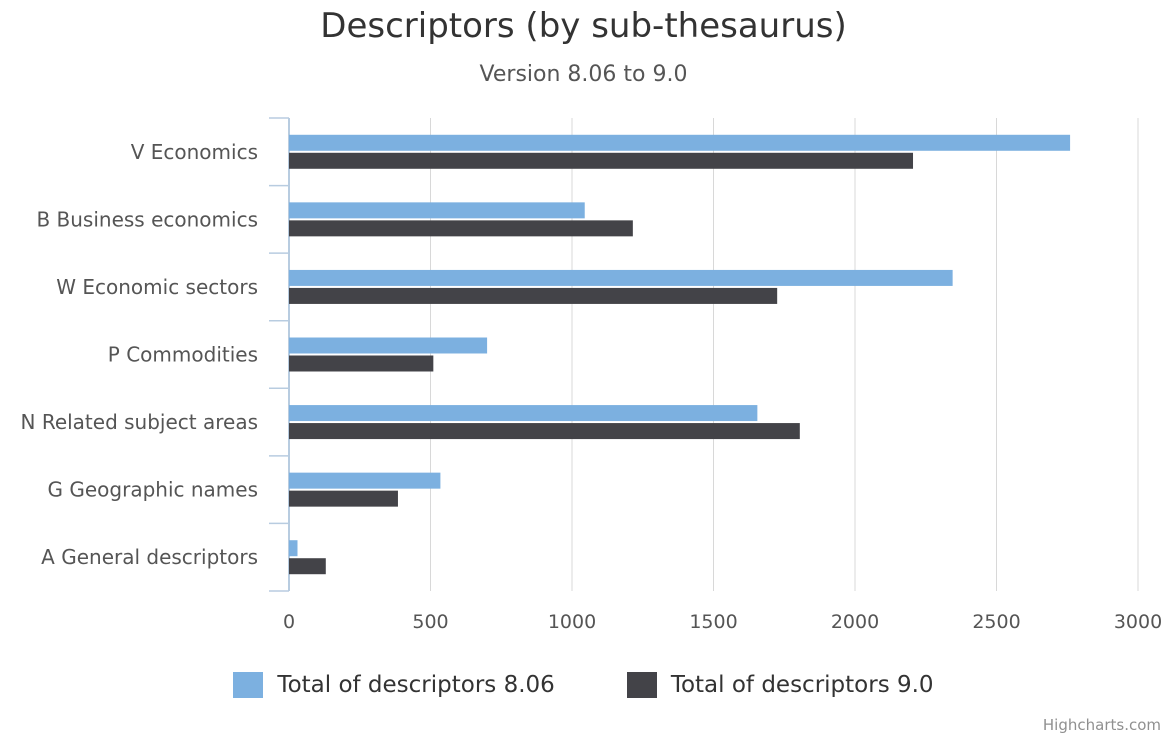  What do you see at coordinates (583, 74) in the screenshot?
I see `chart-subtitle: Version 8.06 to 9.0` at bounding box center [583, 74].